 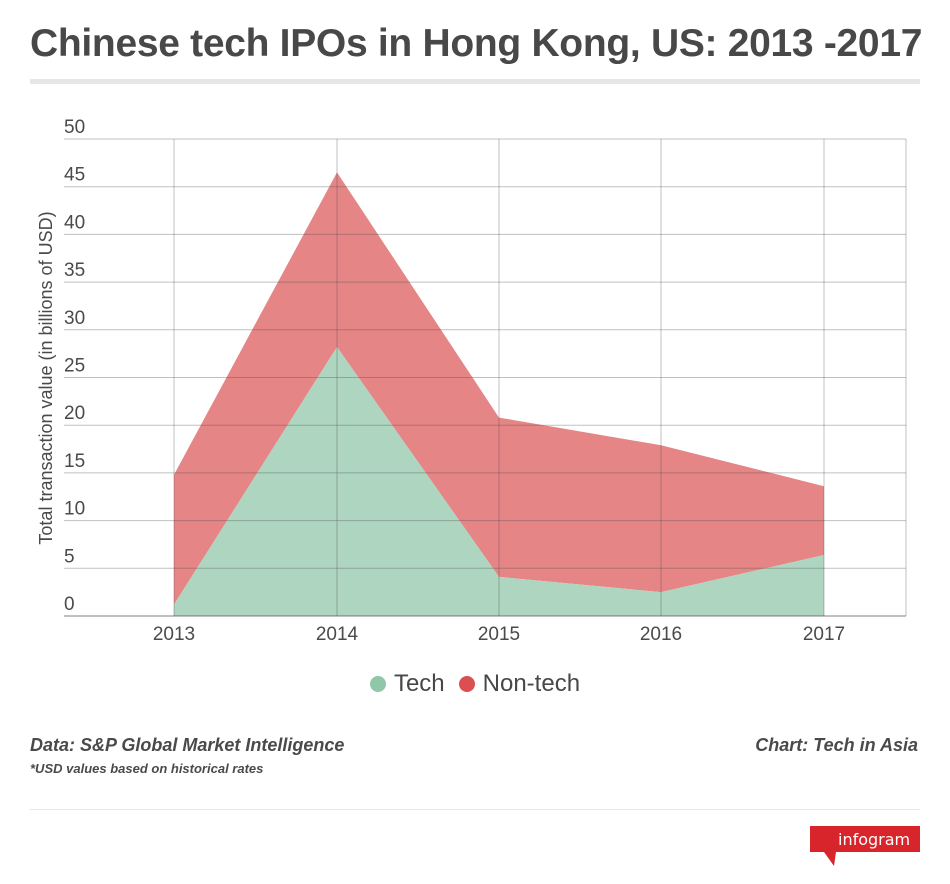 What do you see at coordinates (69, 556) in the screenshot?
I see `y-tick-label: 5` at bounding box center [69, 556].